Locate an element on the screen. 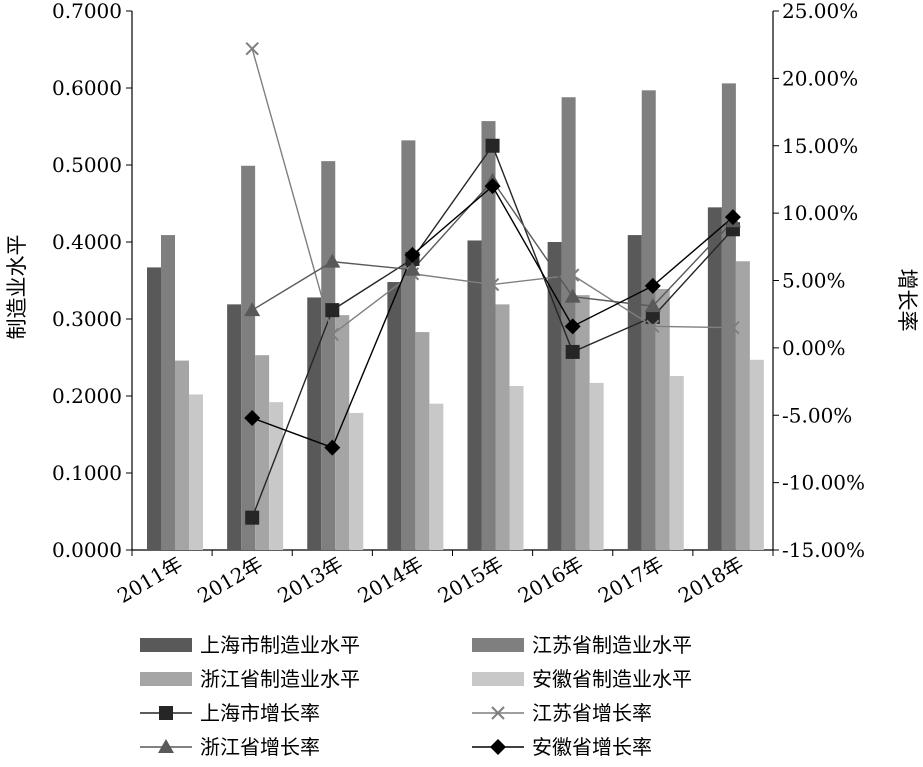 The image size is (923, 767). y2-tick-label: 0.00% is located at coordinates (814, 348).